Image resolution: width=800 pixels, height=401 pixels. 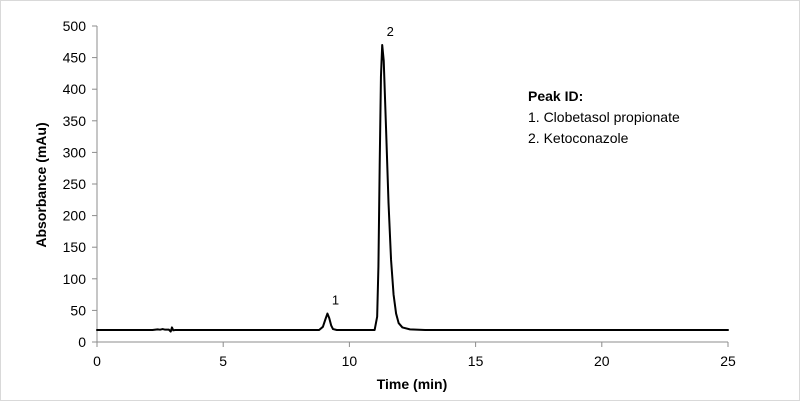 I want to click on legend-title: Peak ID:, so click(x=555, y=96).